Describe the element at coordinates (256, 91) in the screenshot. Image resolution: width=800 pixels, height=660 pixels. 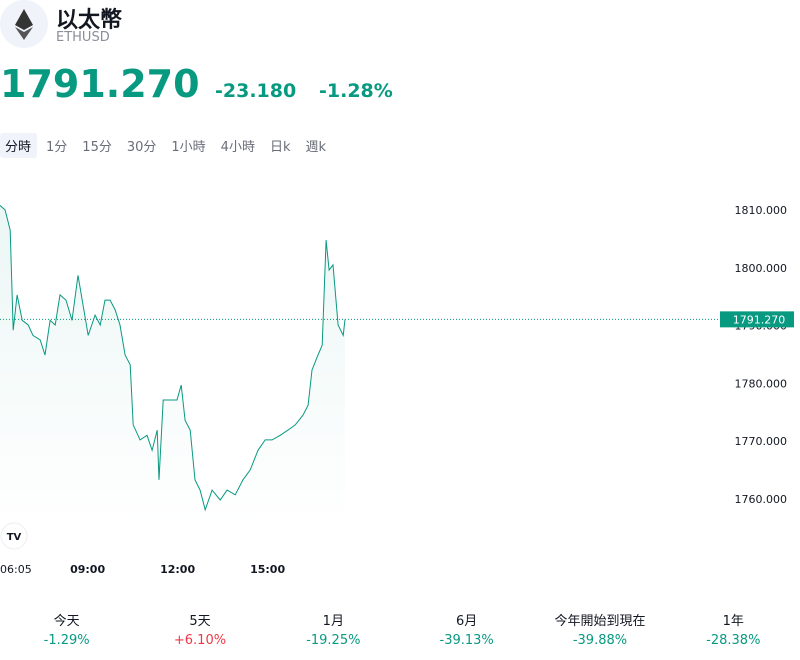
I see `price-change: -23.180` at that location.